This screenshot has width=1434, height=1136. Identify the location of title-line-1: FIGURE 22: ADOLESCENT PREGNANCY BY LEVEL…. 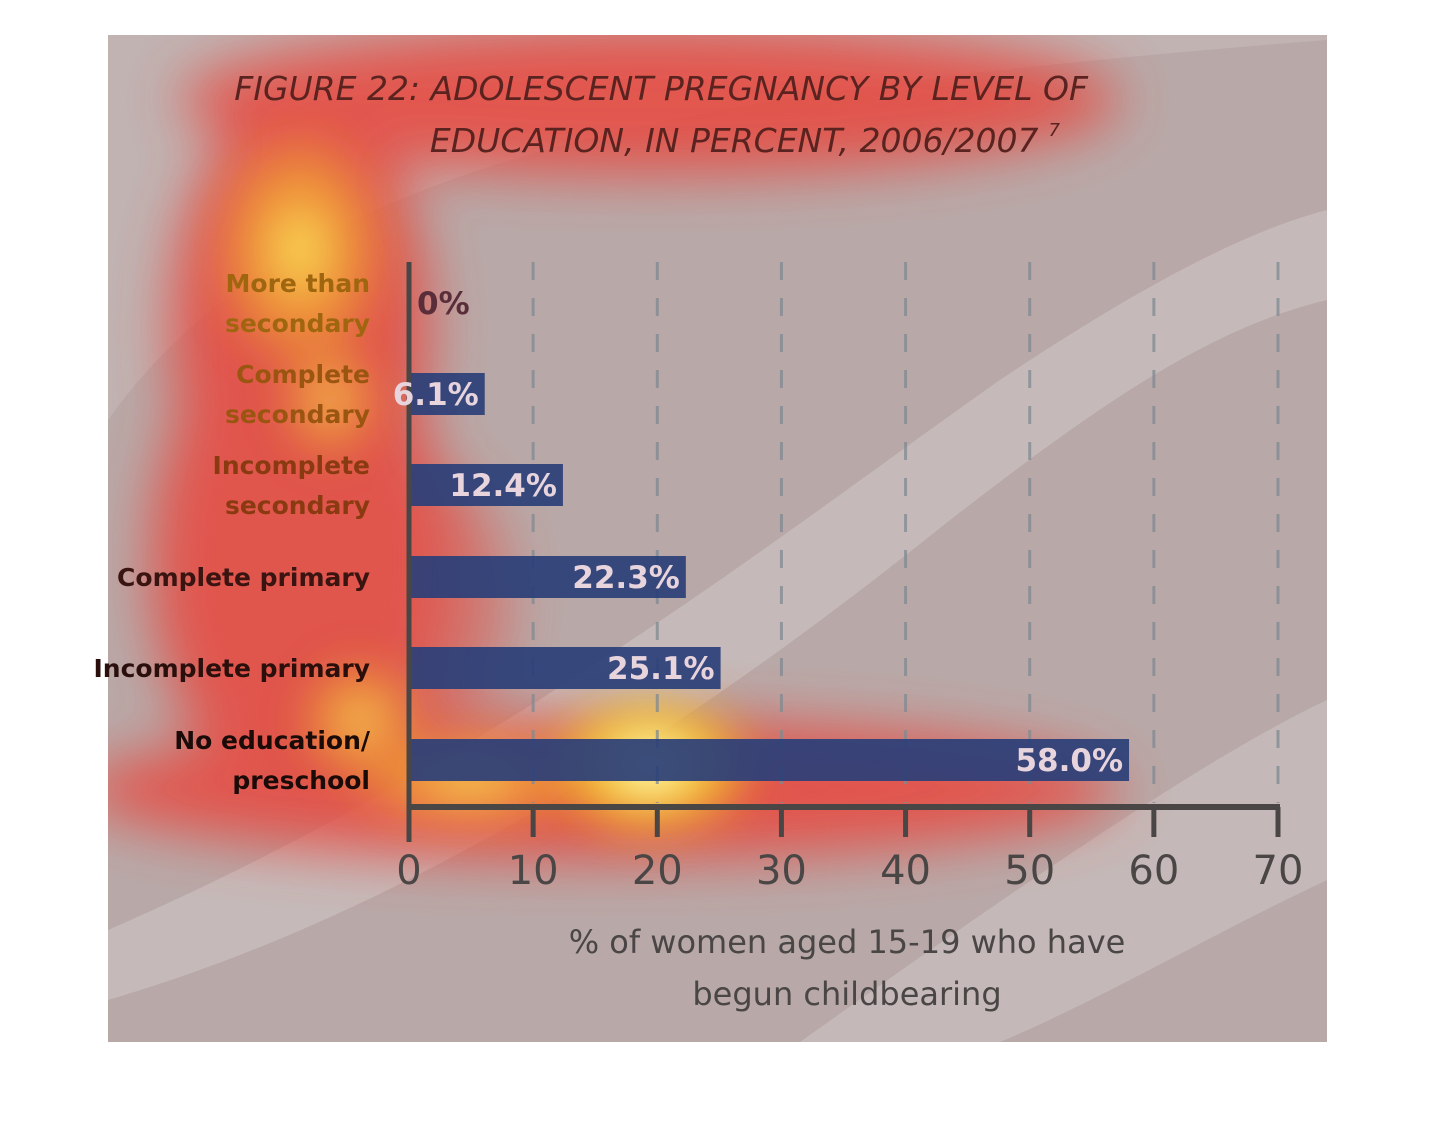
(661, 88).